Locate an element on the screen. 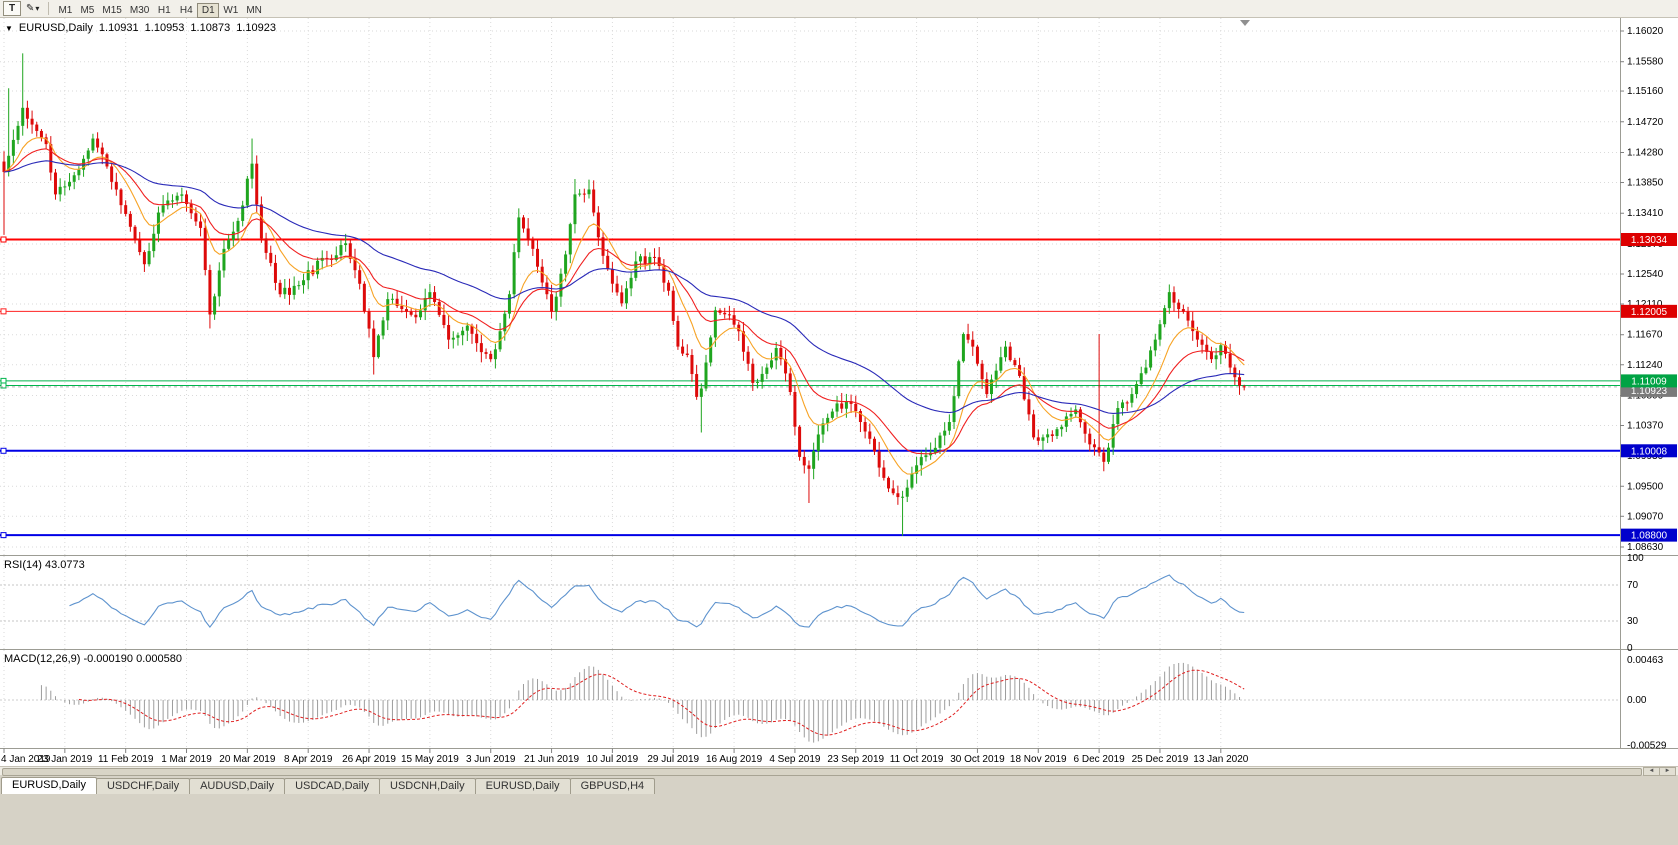 This screenshot has height=845, width=1678. svg-text: 30 is located at coordinates (1633, 621).